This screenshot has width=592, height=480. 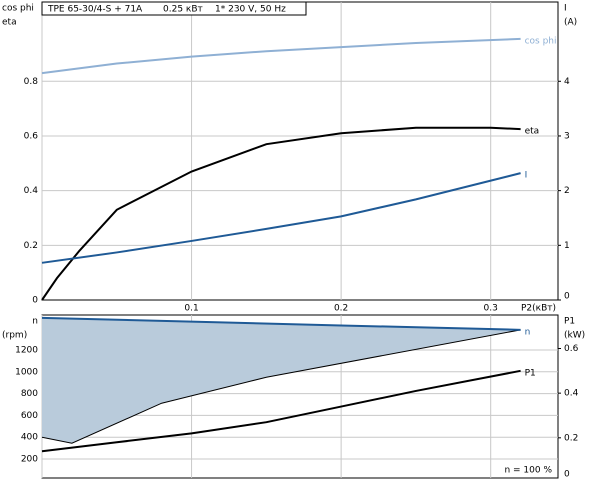 I want to click on y-tick-label: 0.6, so click(x=31, y=136).